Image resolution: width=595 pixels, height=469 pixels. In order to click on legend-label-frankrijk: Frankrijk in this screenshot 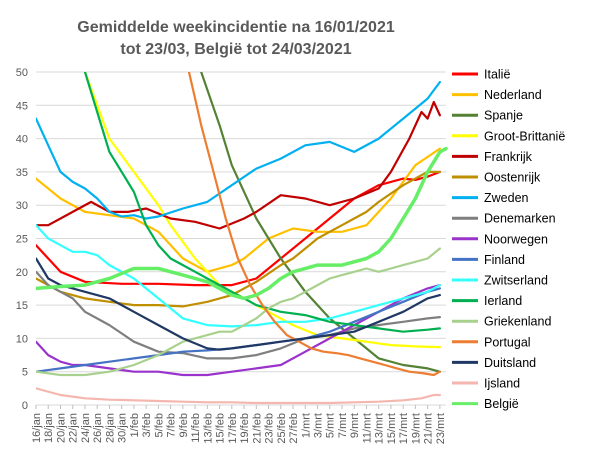, I will do `click(508, 157)`.